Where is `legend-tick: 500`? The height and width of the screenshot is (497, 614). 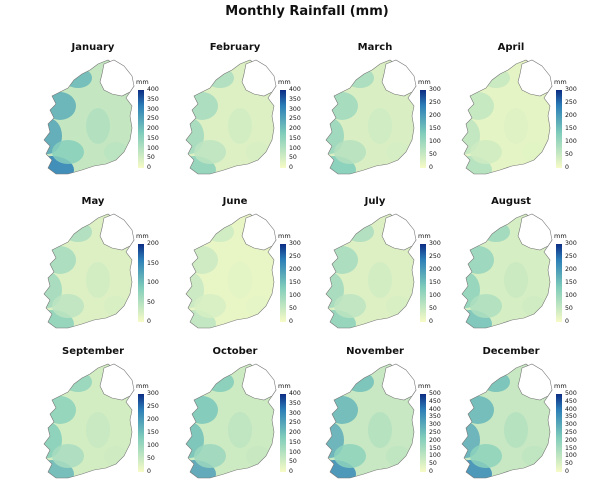 legend-tick: 500 is located at coordinates (571, 393).